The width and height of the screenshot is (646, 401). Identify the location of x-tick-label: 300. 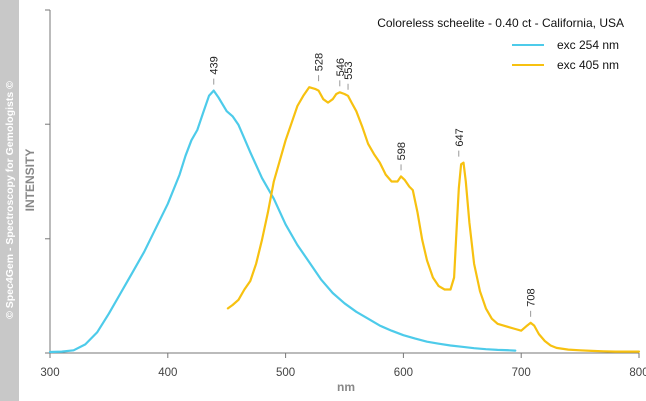
(49, 373).